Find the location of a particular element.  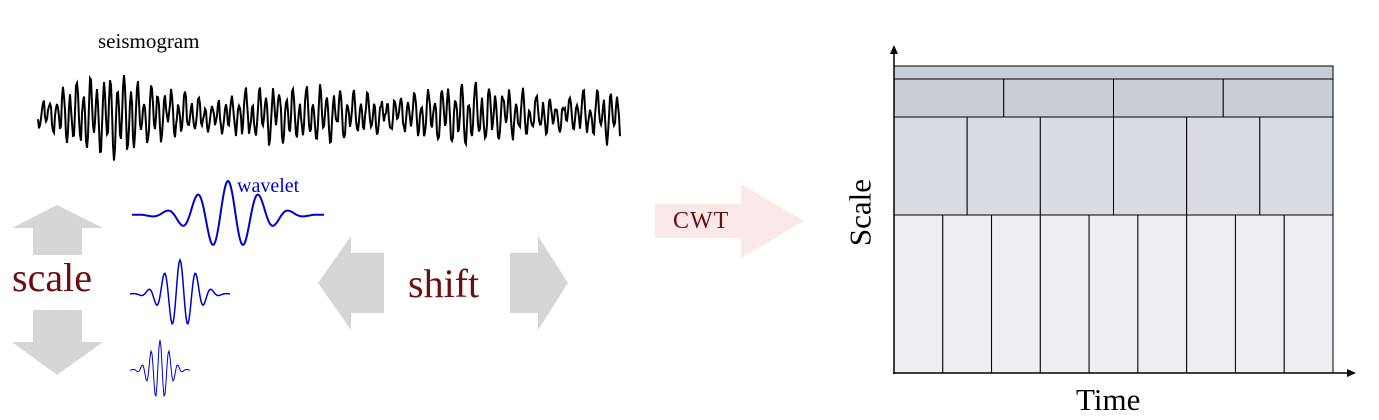

cwt-arrow is located at coordinates (729, 221).